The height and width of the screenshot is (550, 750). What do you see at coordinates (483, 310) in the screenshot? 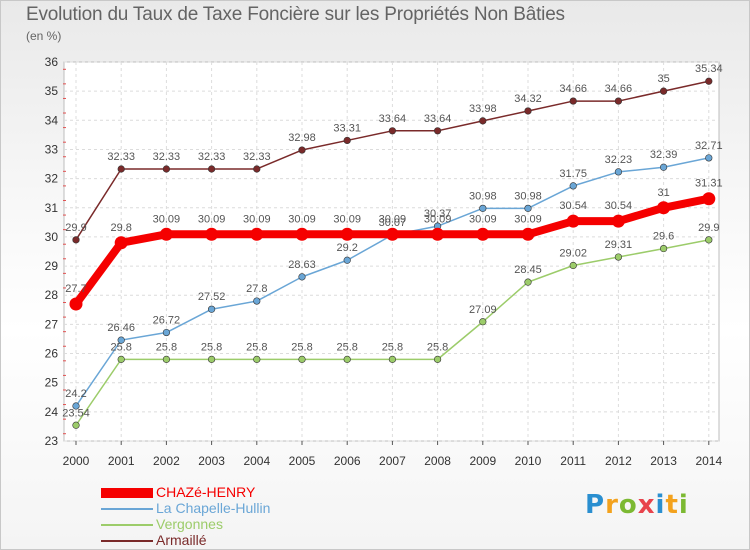
I see `data-label: 27.09` at bounding box center [483, 310].